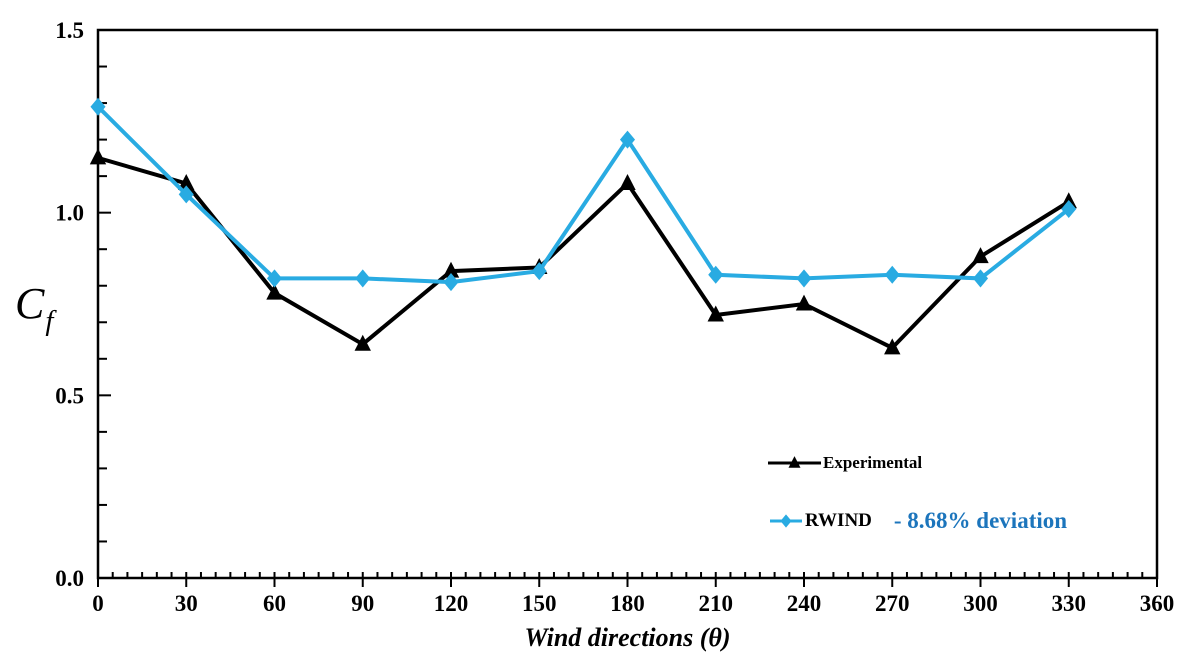 Image resolution: width=1204 pixels, height=669 pixels. Describe the element at coordinates (873, 462) in the screenshot. I see `legend-label-experimental: Experimental` at that location.